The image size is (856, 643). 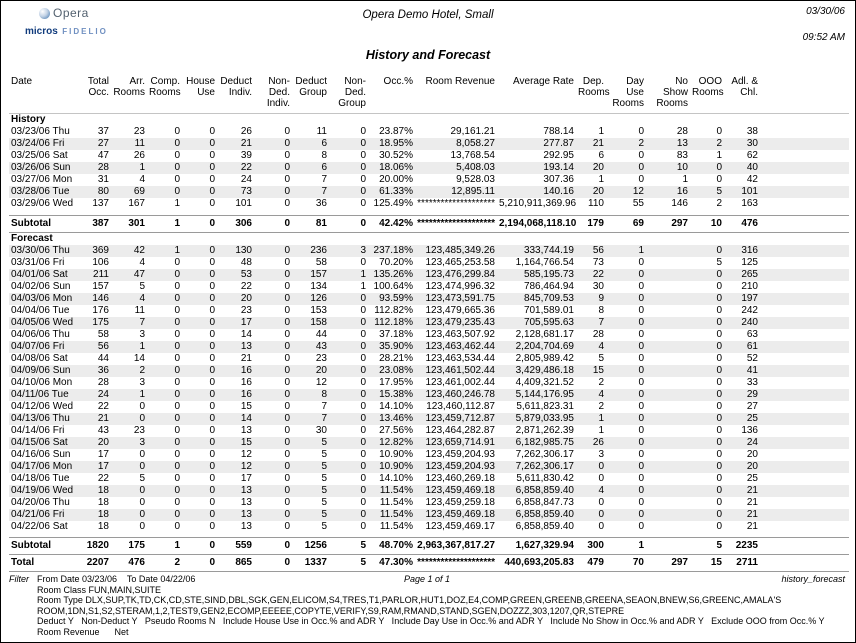 I want to click on value-cell: 35.90%, so click(x=391, y=346).